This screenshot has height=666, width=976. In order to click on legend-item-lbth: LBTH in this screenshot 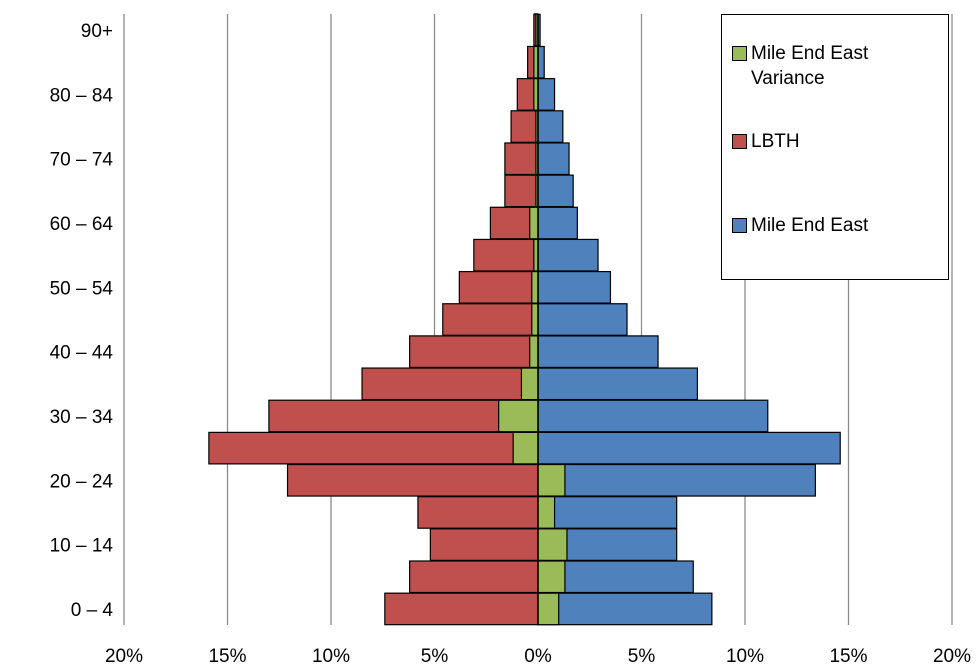, I will do `click(836, 141)`.